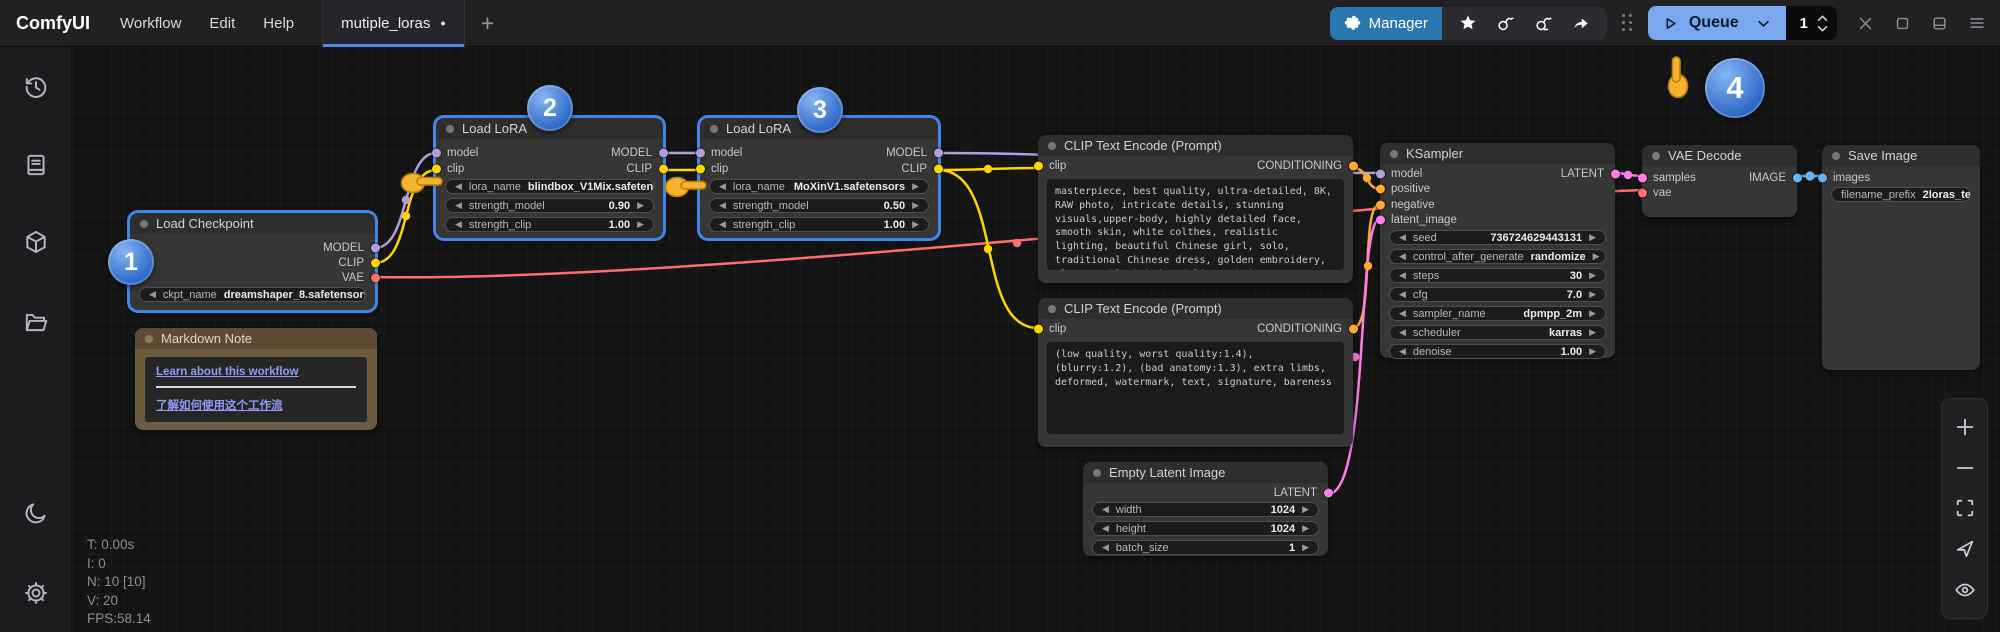  I want to click on queue-history-icon, so click(36, 87).